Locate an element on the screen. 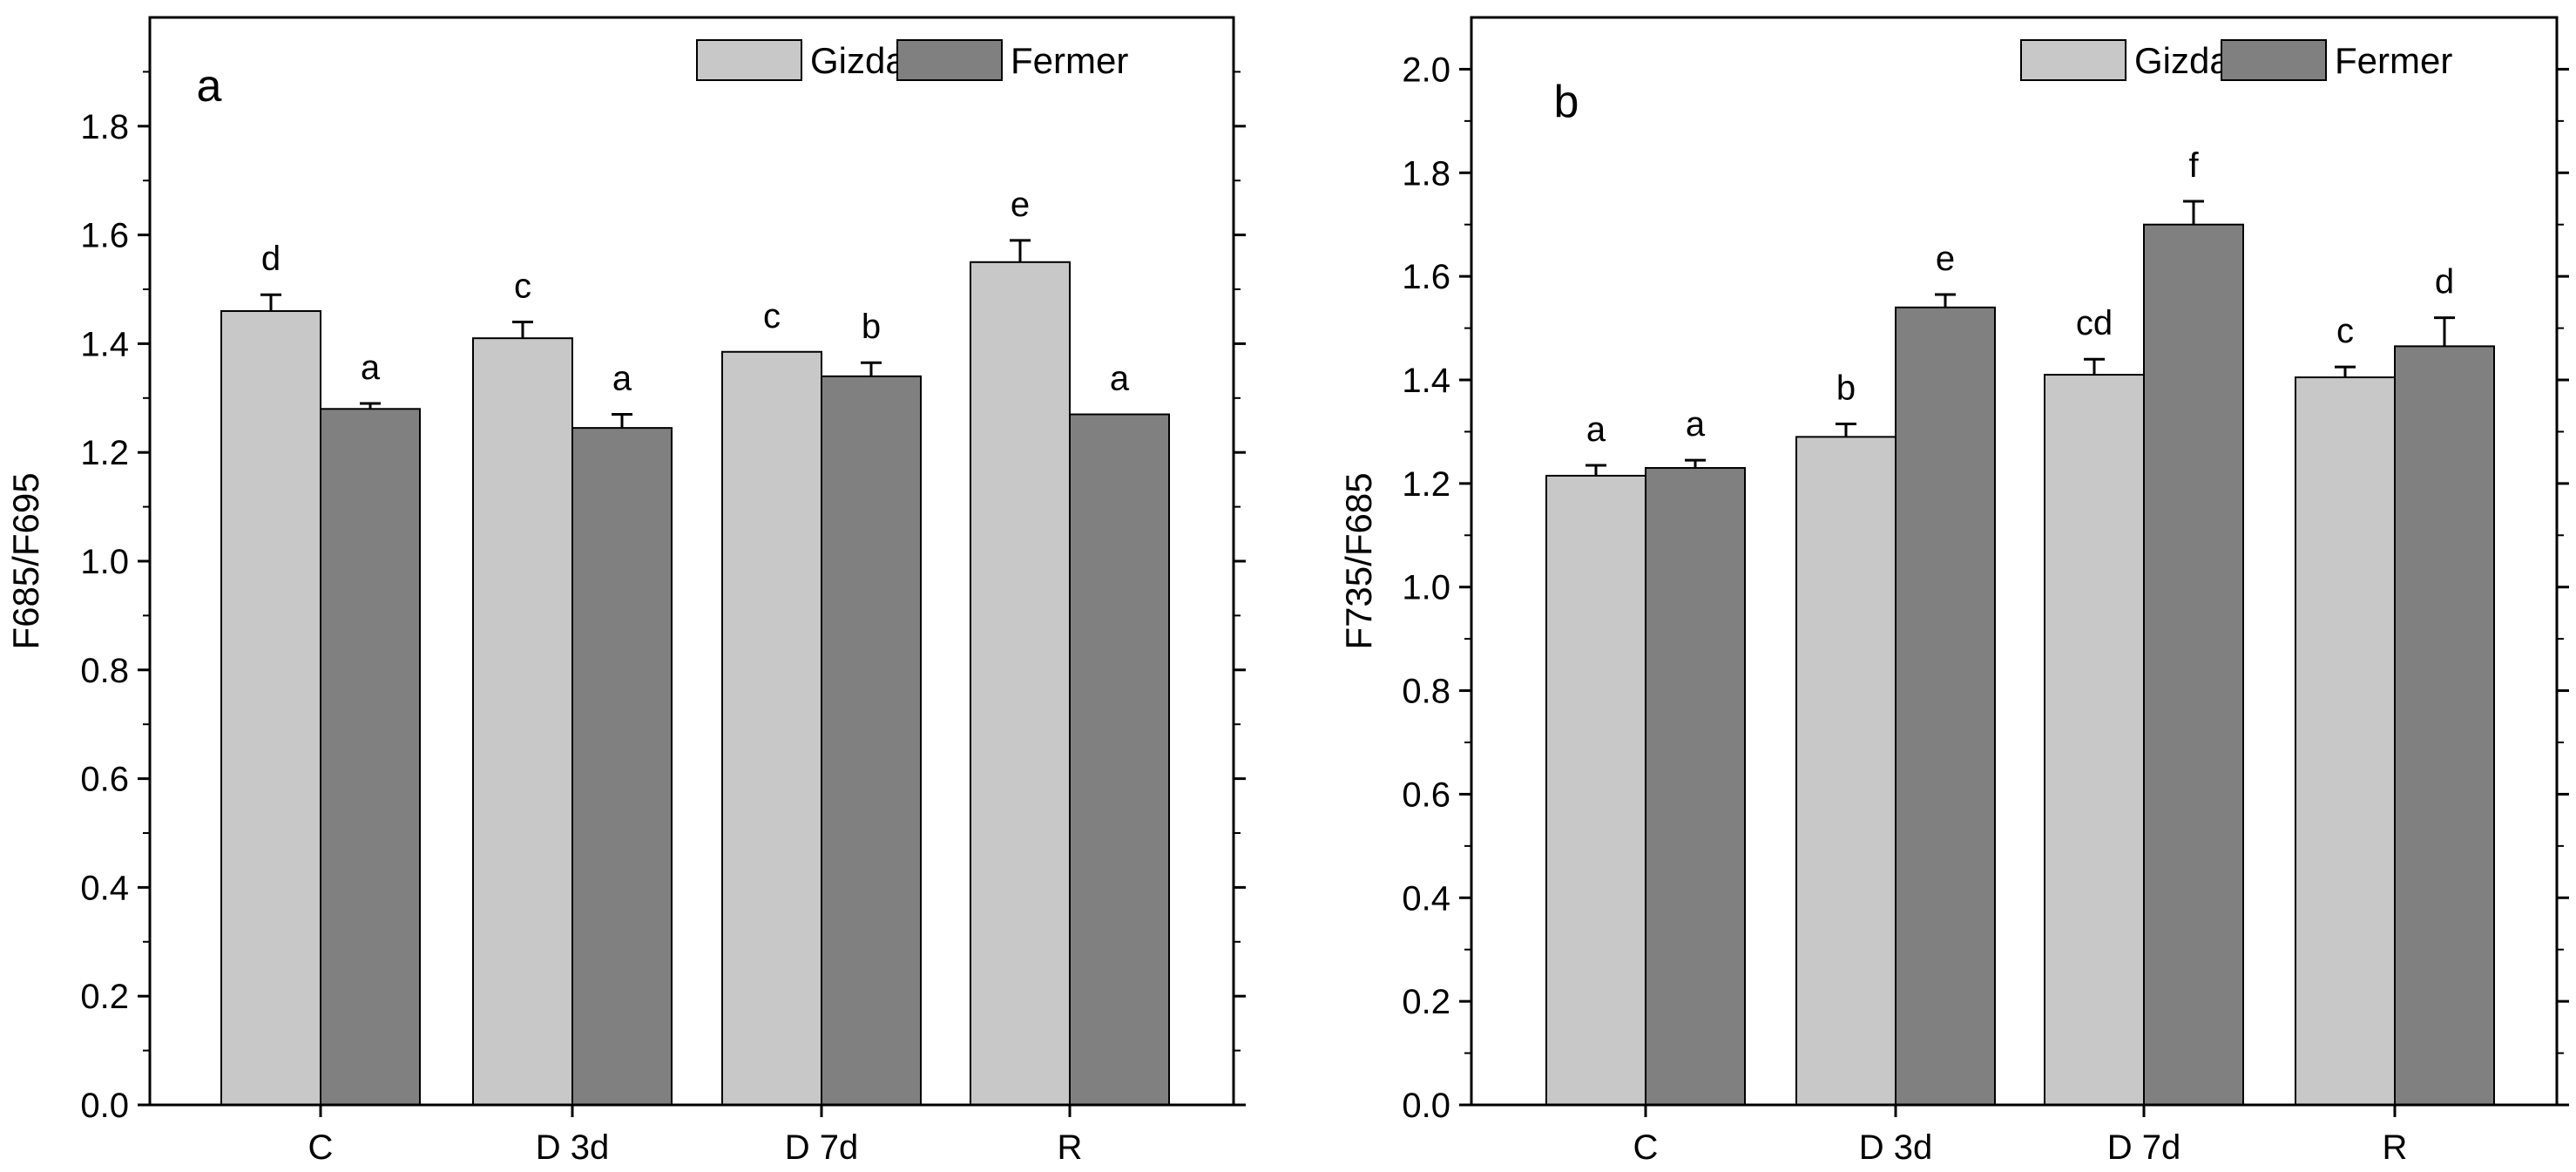 Image resolution: width=2576 pixels, height=1172 pixels. y-axis-title: F685/F695 is located at coordinates (25, 560).